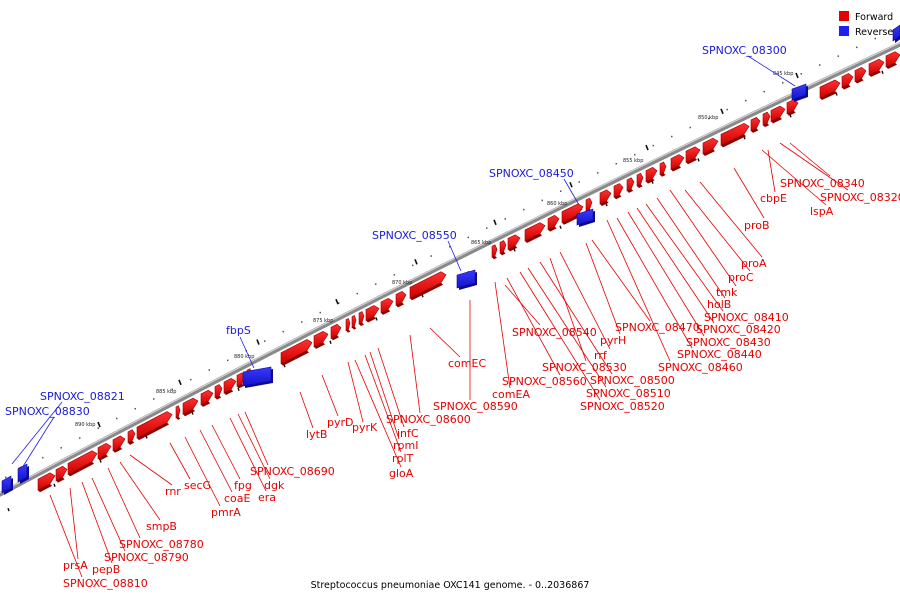 This screenshot has height=600, width=900. What do you see at coordinates (475, 406) in the screenshot?
I see `gene-label-forward: SPNOXC_08590` at bounding box center [475, 406].